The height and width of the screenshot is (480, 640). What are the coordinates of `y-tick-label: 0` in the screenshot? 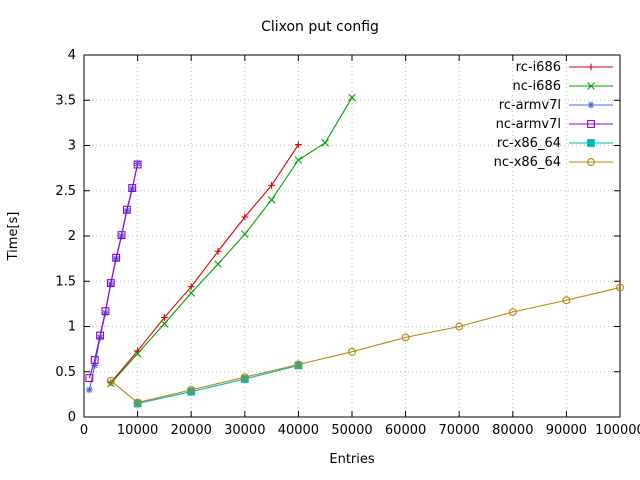 It's located at (72, 417).